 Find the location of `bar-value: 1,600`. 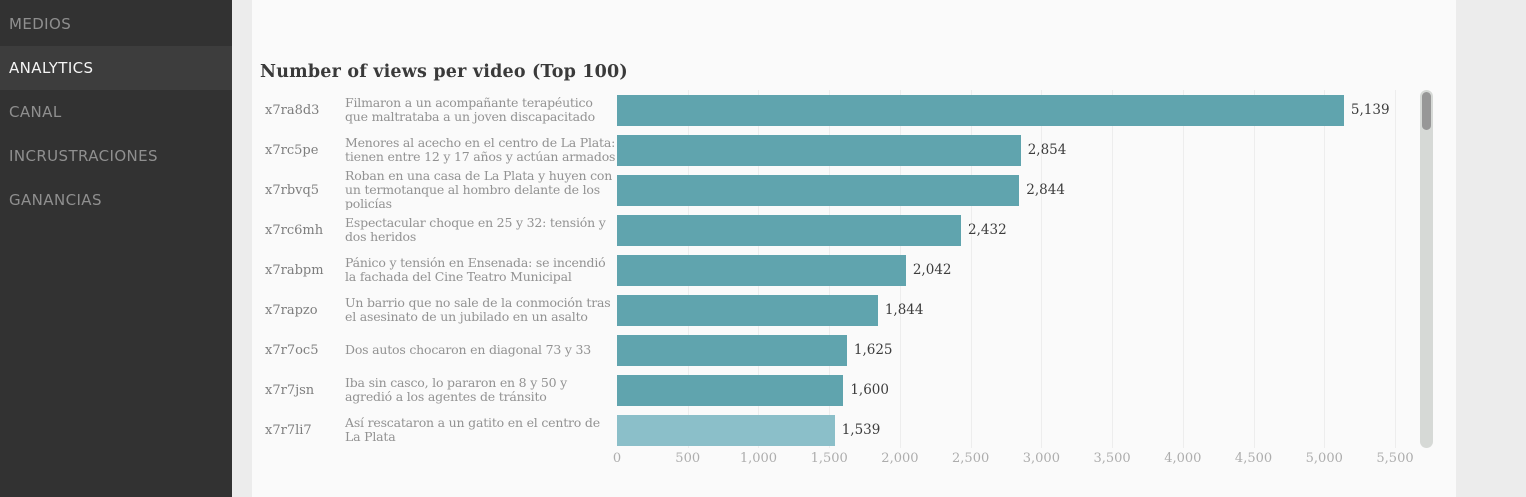

bar-value: 1,600 is located at coordinates (869, 390).